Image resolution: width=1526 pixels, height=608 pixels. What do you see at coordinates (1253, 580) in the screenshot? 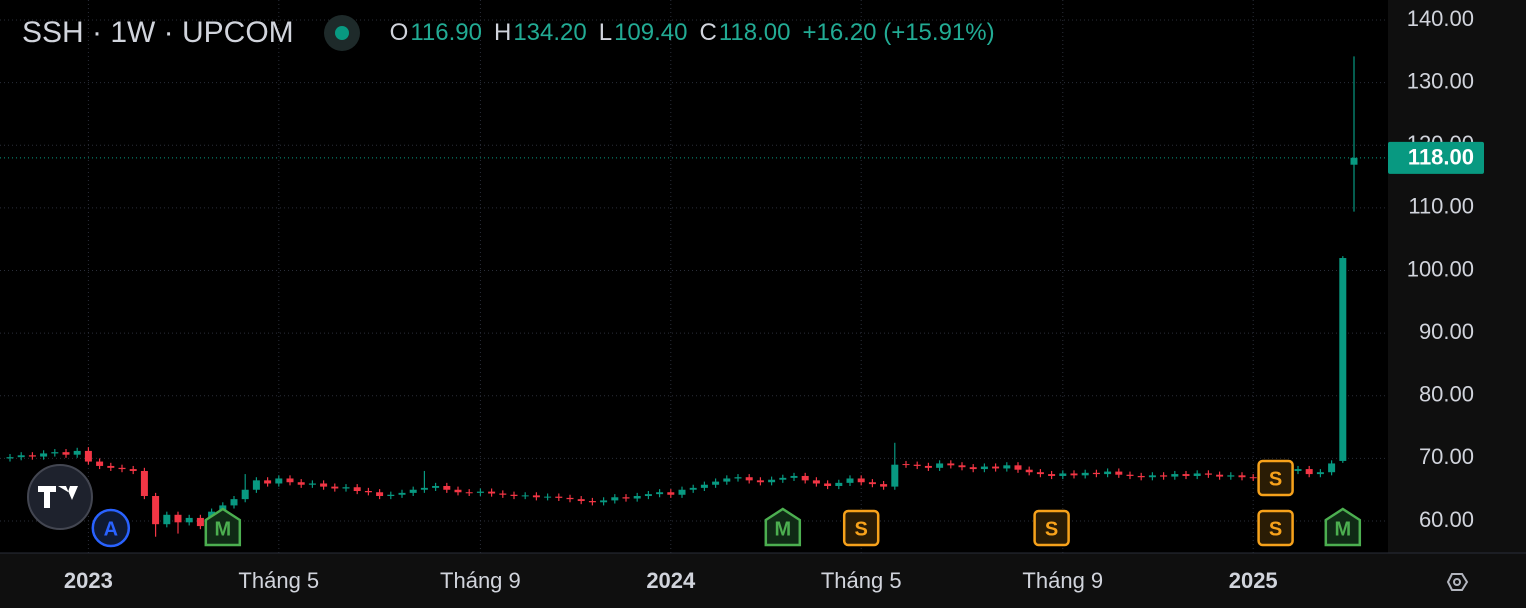
I see `x-tick-label: 2025` at bounding box center [1253, 580].